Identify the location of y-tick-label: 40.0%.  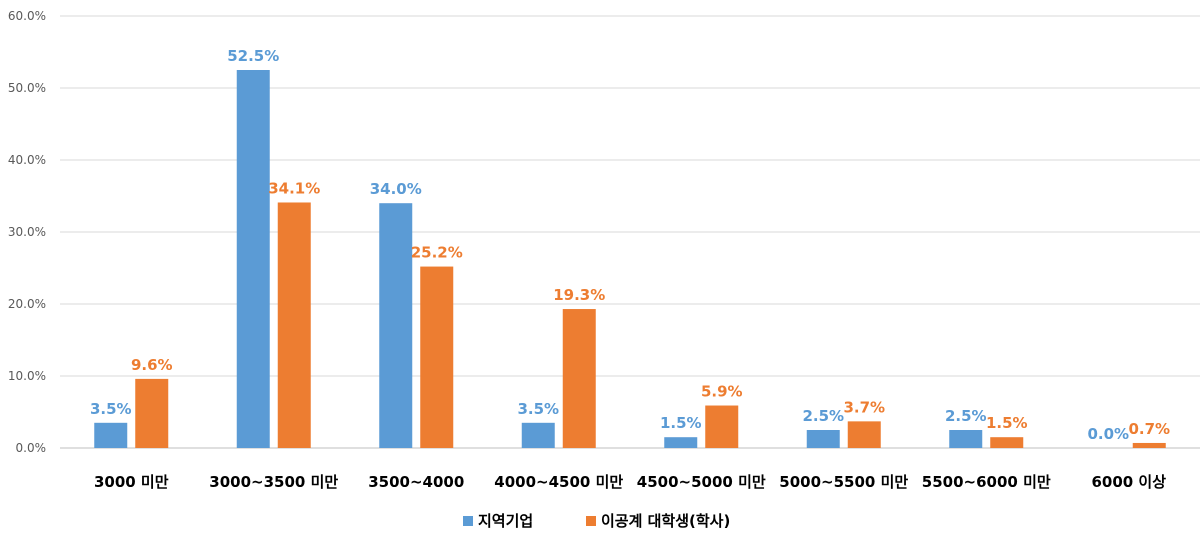
(27, 160).